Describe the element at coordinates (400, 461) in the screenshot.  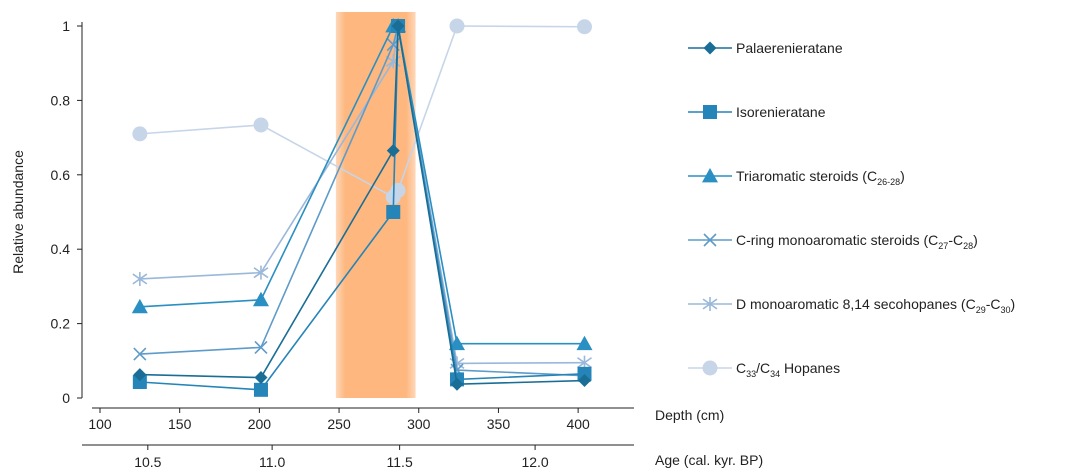
I see `age-tick-label: 11.5` at that location.